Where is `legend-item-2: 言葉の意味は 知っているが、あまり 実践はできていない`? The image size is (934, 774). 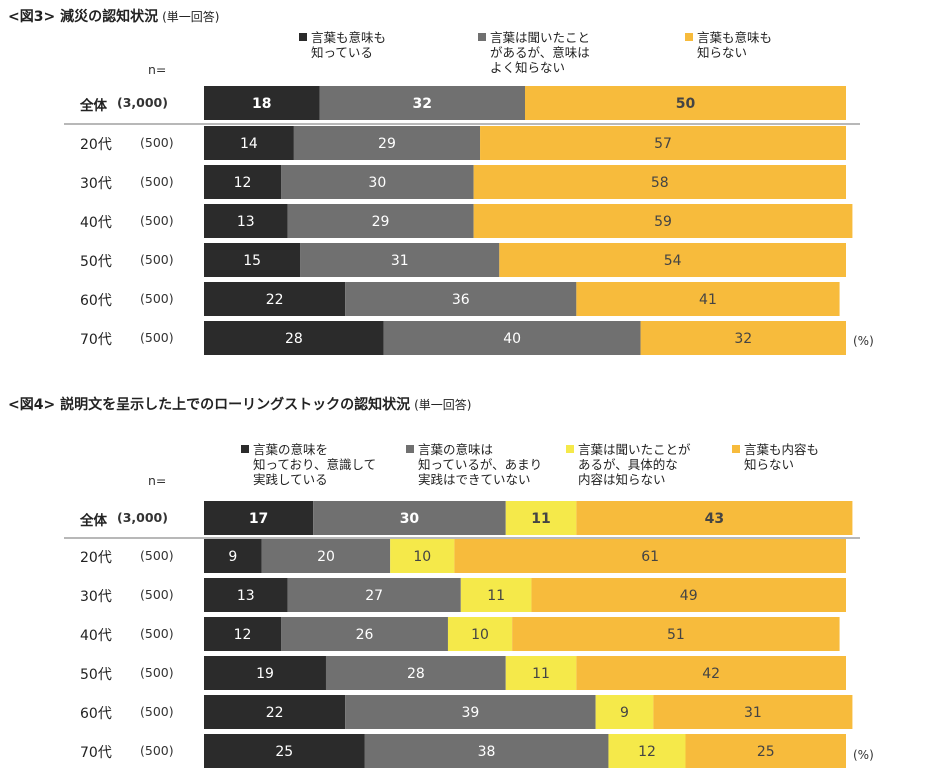 legend-item-2: 言葉の意味は 知っているが、あまり 実践はできていない is located at coordinates (474, 464).